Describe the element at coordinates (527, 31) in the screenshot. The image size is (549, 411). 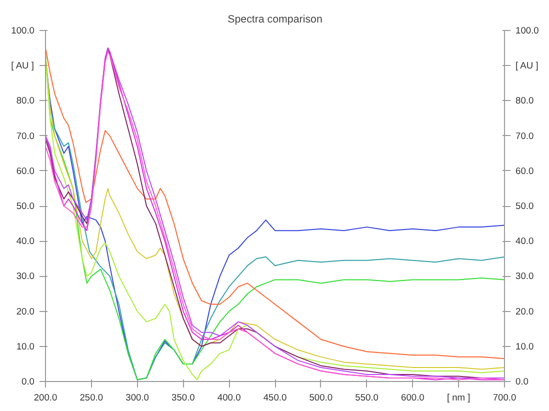
I see `y2-tick-label: 100.0` at that location.